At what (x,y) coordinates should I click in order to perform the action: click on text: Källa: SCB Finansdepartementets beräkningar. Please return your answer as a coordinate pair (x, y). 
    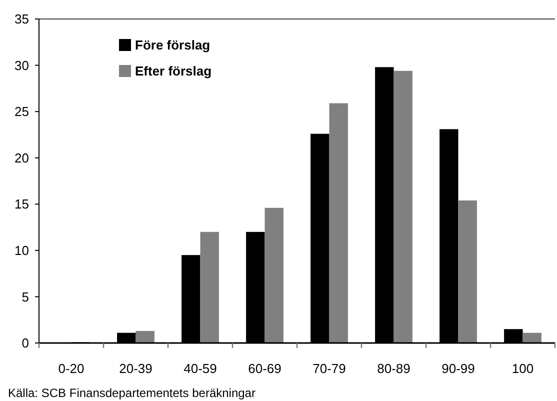
    Looking at the image, I should click on (132, 393).